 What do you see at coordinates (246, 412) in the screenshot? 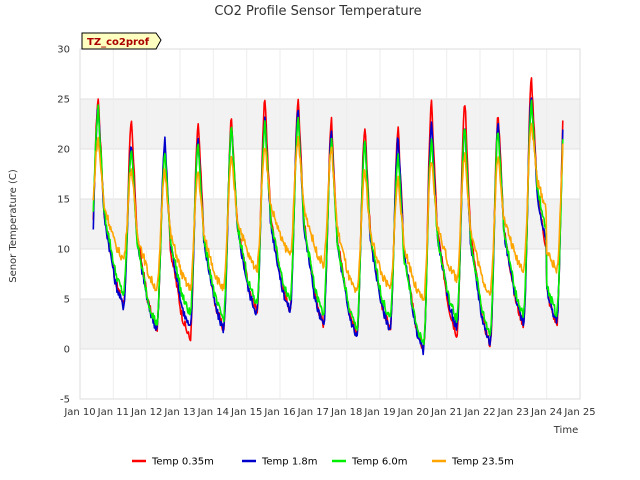
I see `x-tick-label: Jan 15` at bounding box center [246, 412].